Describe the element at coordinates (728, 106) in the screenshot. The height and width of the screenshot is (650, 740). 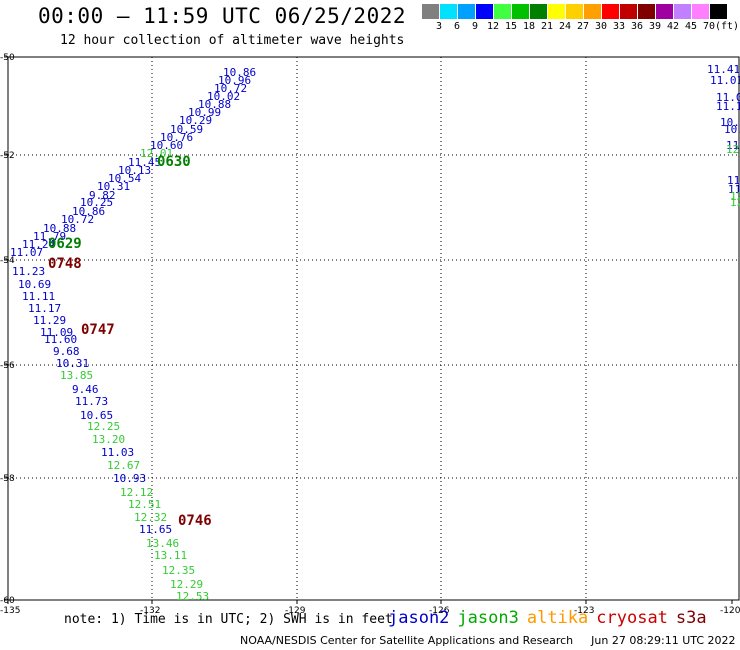
I see `wave-height-value: 11.14` at that location.